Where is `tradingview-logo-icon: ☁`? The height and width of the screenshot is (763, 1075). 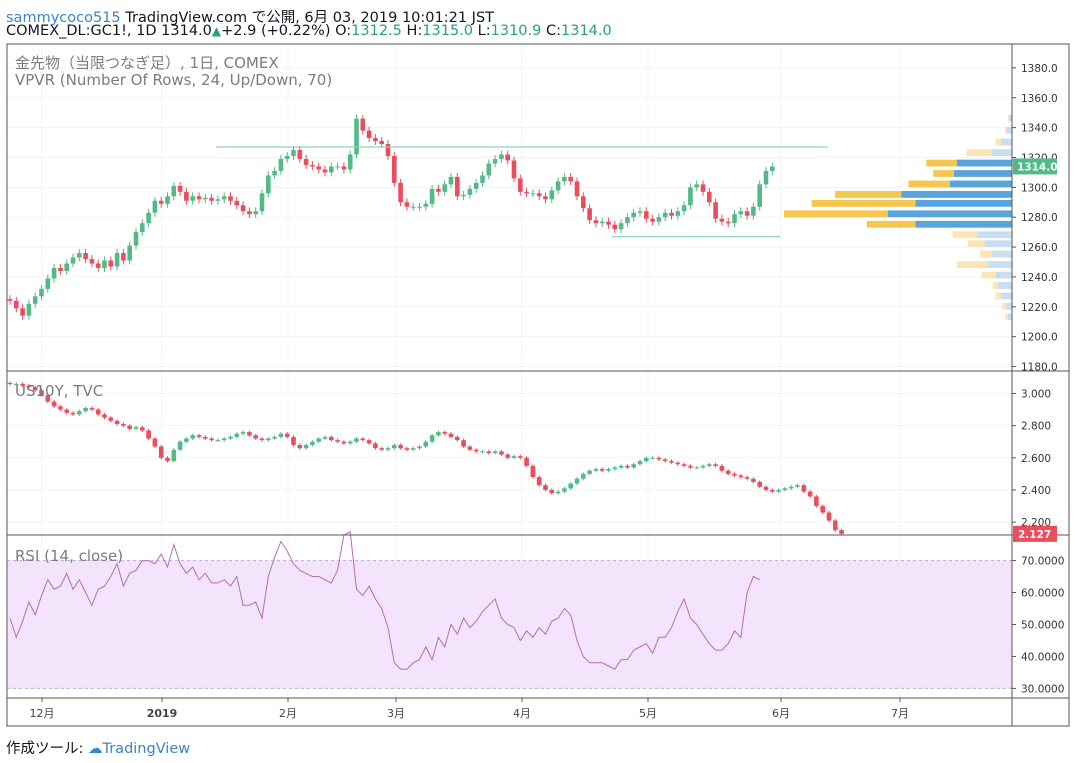 tradingview-logo-icon: ☁ is located at coordinates (95, 749).